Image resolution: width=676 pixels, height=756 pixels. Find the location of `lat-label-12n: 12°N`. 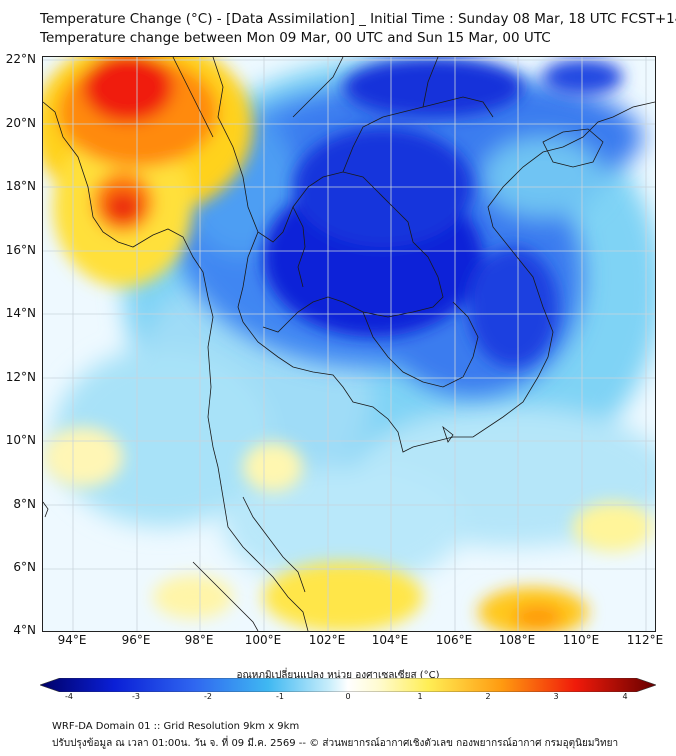

lat-label-12n: 12°N is located at coordinates (20, 377).